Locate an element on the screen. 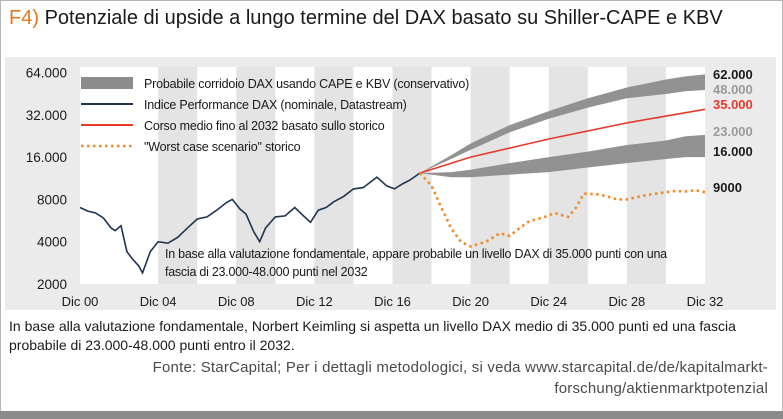 Image resolution: width=783 pixels, height=419 pixels. x-tick-label: Dic 32 is located at coordinates (705, 301).